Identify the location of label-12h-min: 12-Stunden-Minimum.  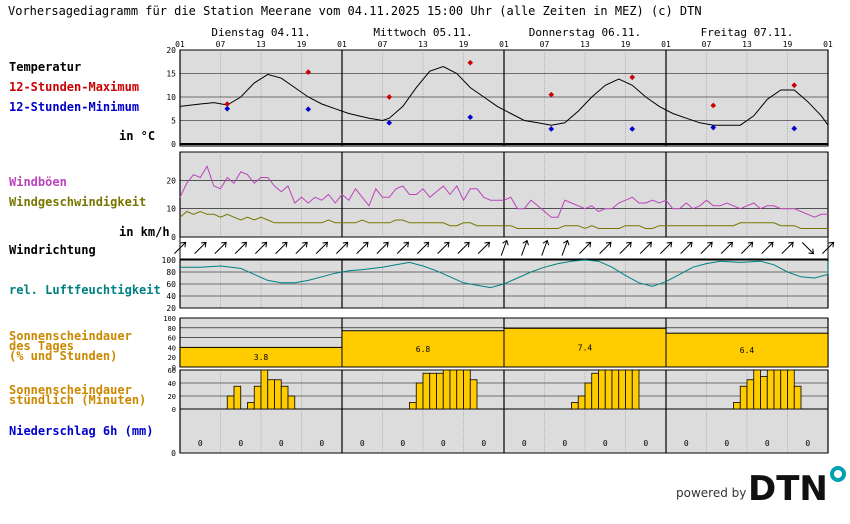
(74, 107).